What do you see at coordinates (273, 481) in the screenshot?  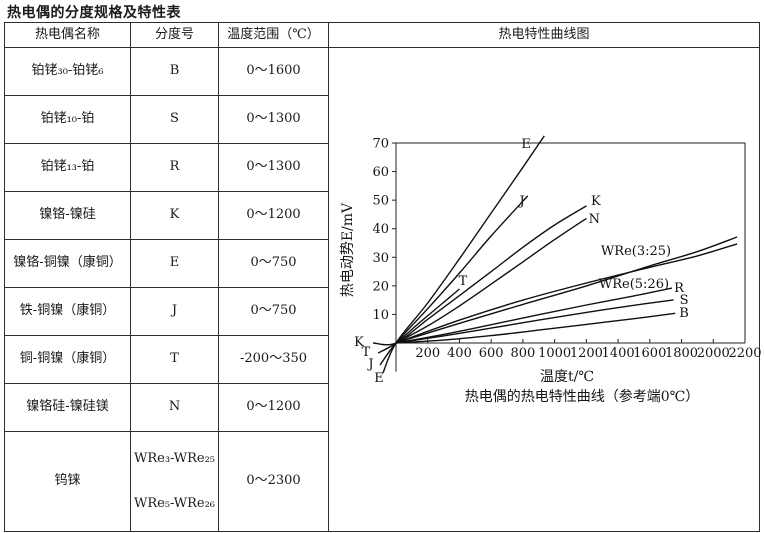 I see `range-cell: 0～2300` at bounding box center [273, 481].